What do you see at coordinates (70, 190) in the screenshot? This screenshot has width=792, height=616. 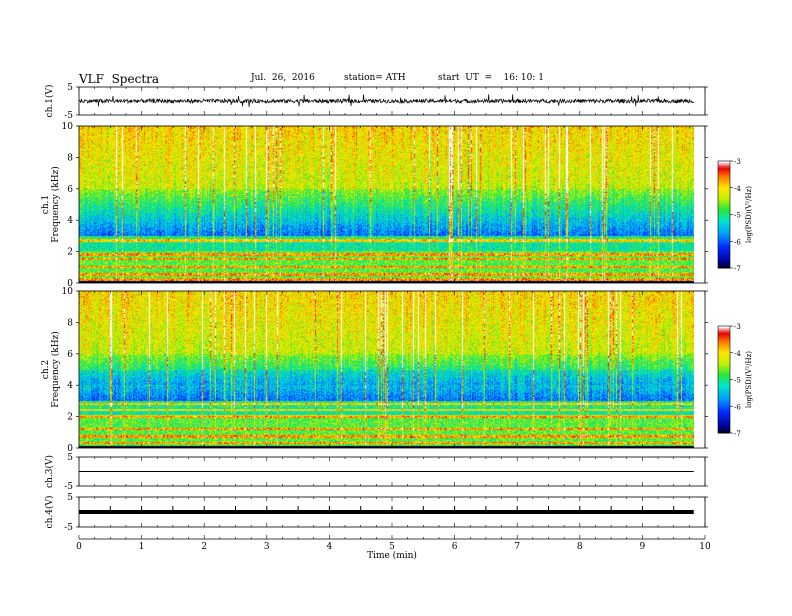 I see `y-tick-label: 6` at bounding box center [70, 190].